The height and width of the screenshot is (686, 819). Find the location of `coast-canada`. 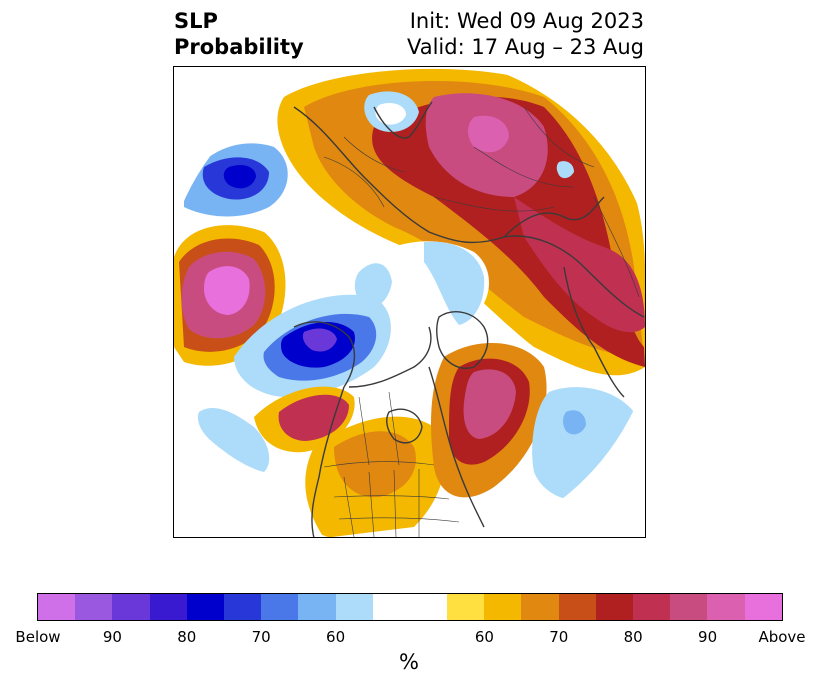

coast-canada is located at coordinates (390, 357).